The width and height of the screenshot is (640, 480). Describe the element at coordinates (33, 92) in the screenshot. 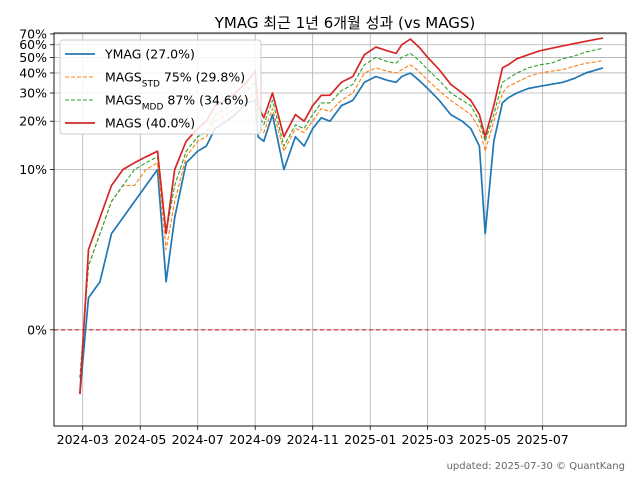

I see `y-tick-label: 30%` at that location.